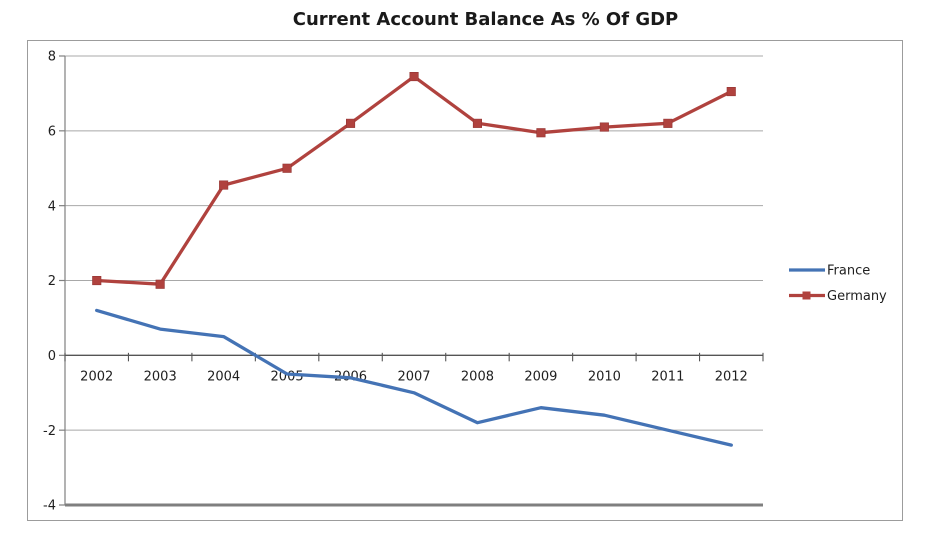  Describe the element at coordinates (52, 356) in the screenshot. I see `y-axis-label: 0` at that location.